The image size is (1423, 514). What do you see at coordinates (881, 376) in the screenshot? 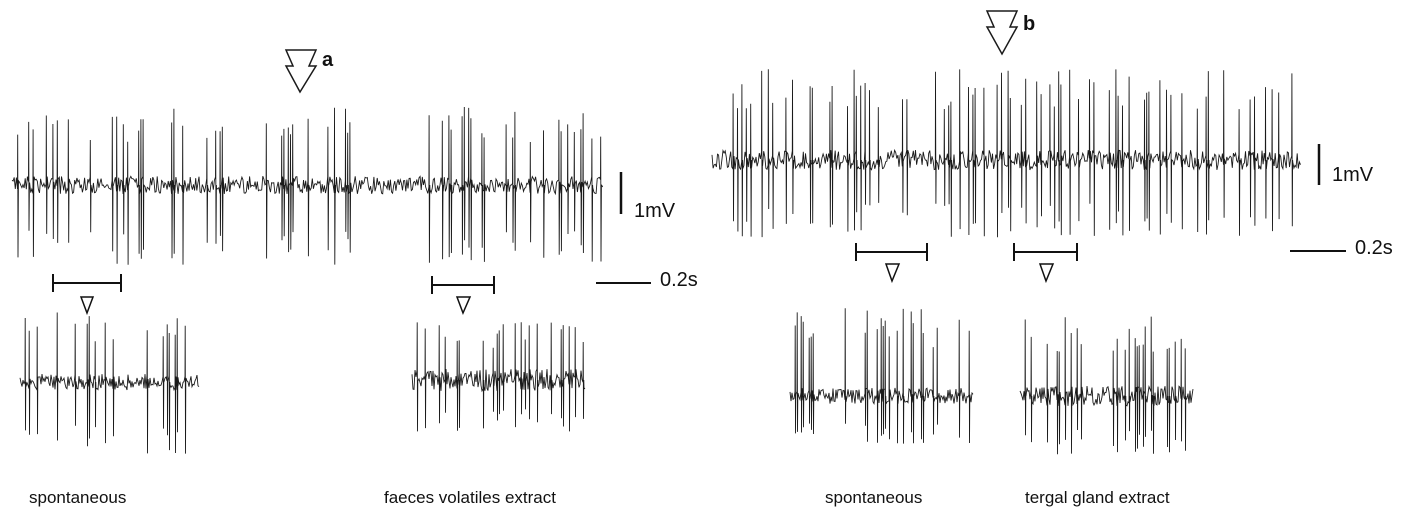
I see `expanded-trace-b1` at bounding box center [881, 376].